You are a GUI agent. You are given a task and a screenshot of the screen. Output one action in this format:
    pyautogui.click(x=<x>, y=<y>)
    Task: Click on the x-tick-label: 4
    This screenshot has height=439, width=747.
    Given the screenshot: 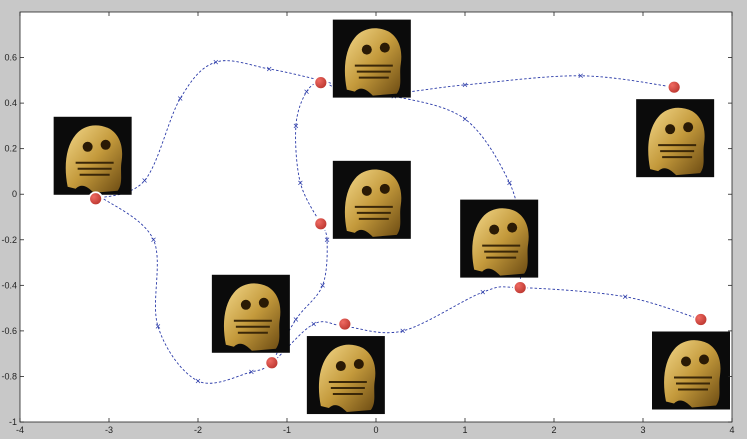 What is the action you would take?
    pyautogui.click(x=731, y=430)
    